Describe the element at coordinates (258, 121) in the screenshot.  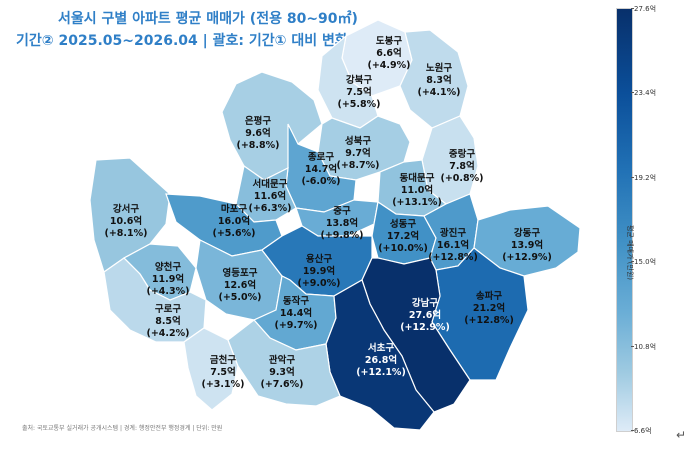
I see `district-name: 은평구` at that location.